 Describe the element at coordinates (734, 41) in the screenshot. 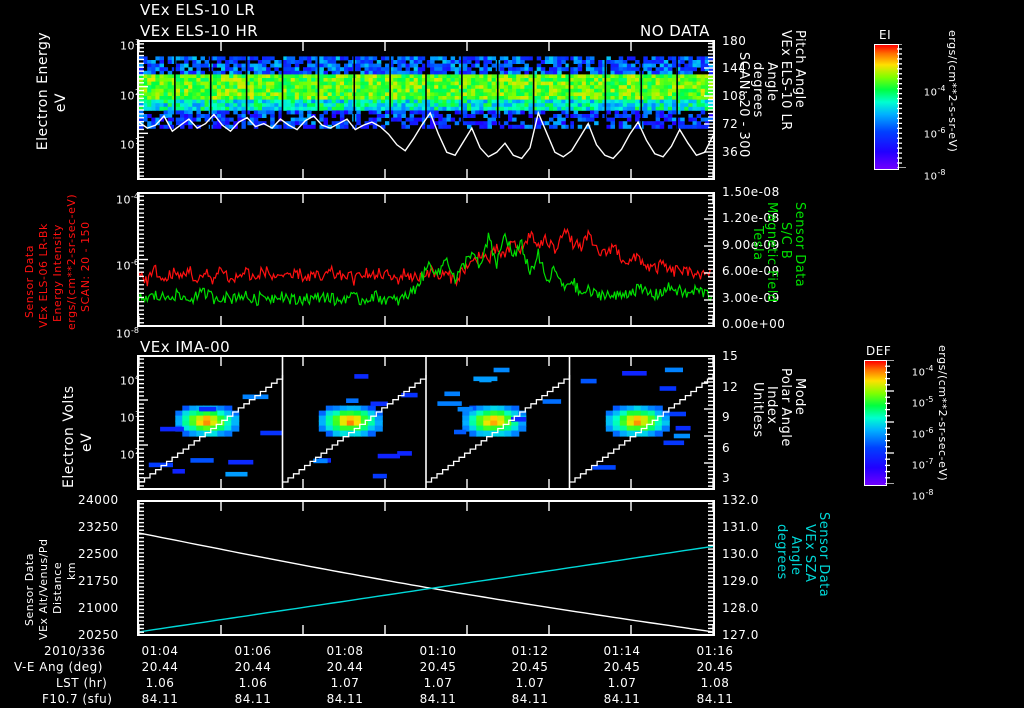

I see `panel1-y2tick-0: 180` at that location.